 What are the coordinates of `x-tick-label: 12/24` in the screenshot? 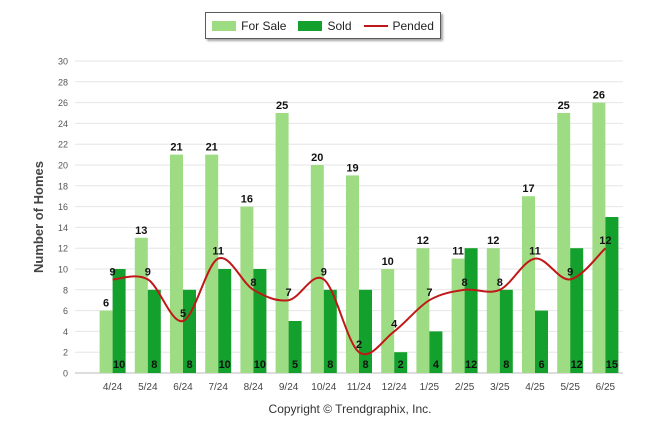 It's located at (394, 387).